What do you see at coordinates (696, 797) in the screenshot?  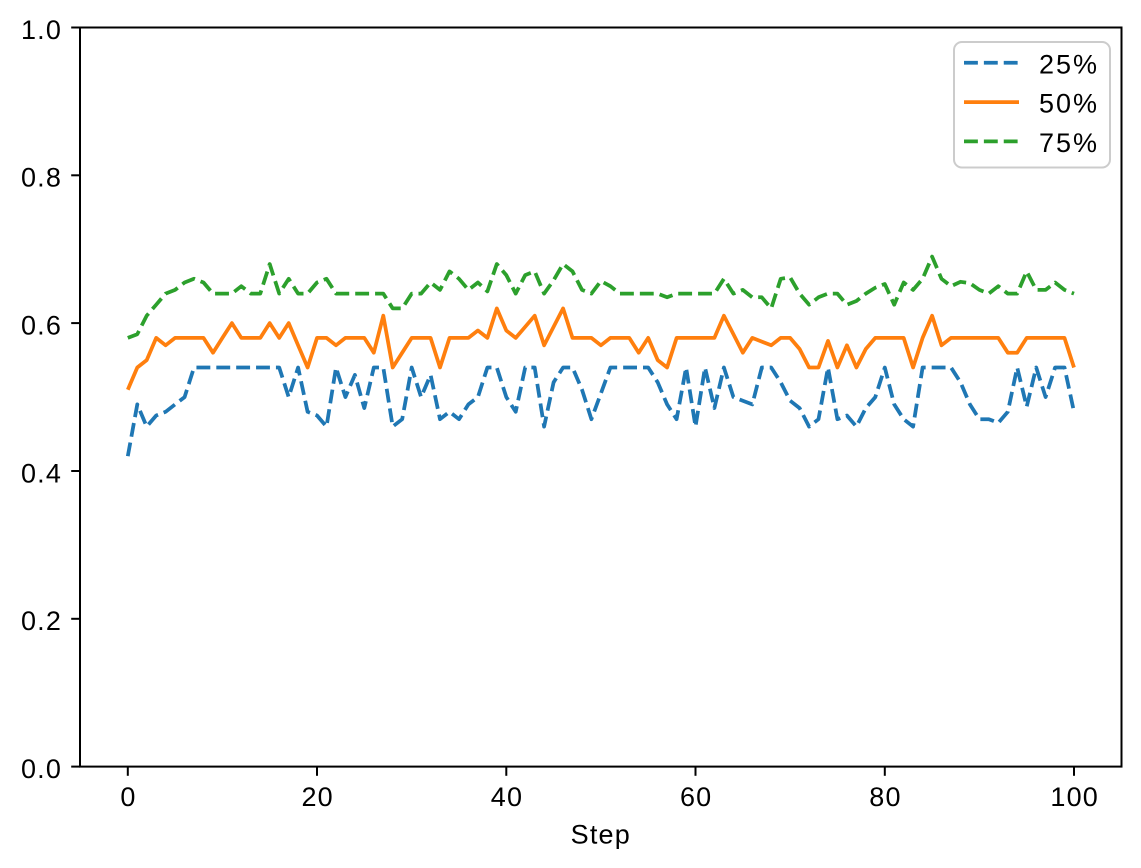 I see `svg-text: 60` at bounding box center [696, 797].